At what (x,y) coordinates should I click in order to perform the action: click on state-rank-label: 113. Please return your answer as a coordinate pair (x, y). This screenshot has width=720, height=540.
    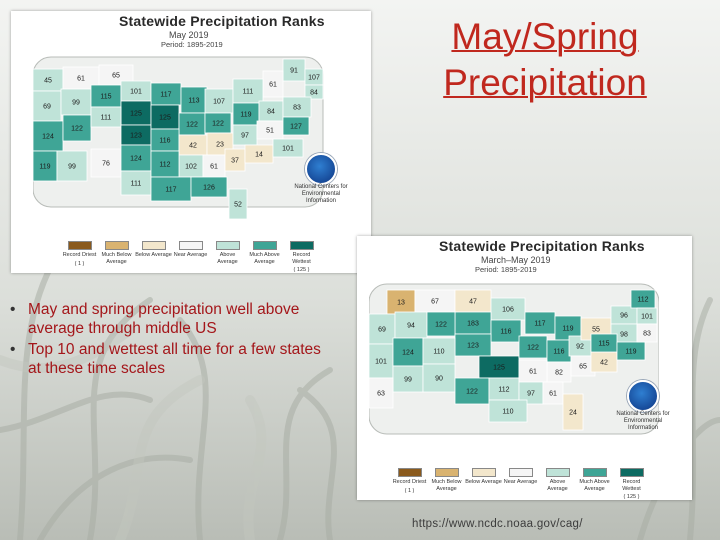
    Looking at the image, I should click on (193, 101).